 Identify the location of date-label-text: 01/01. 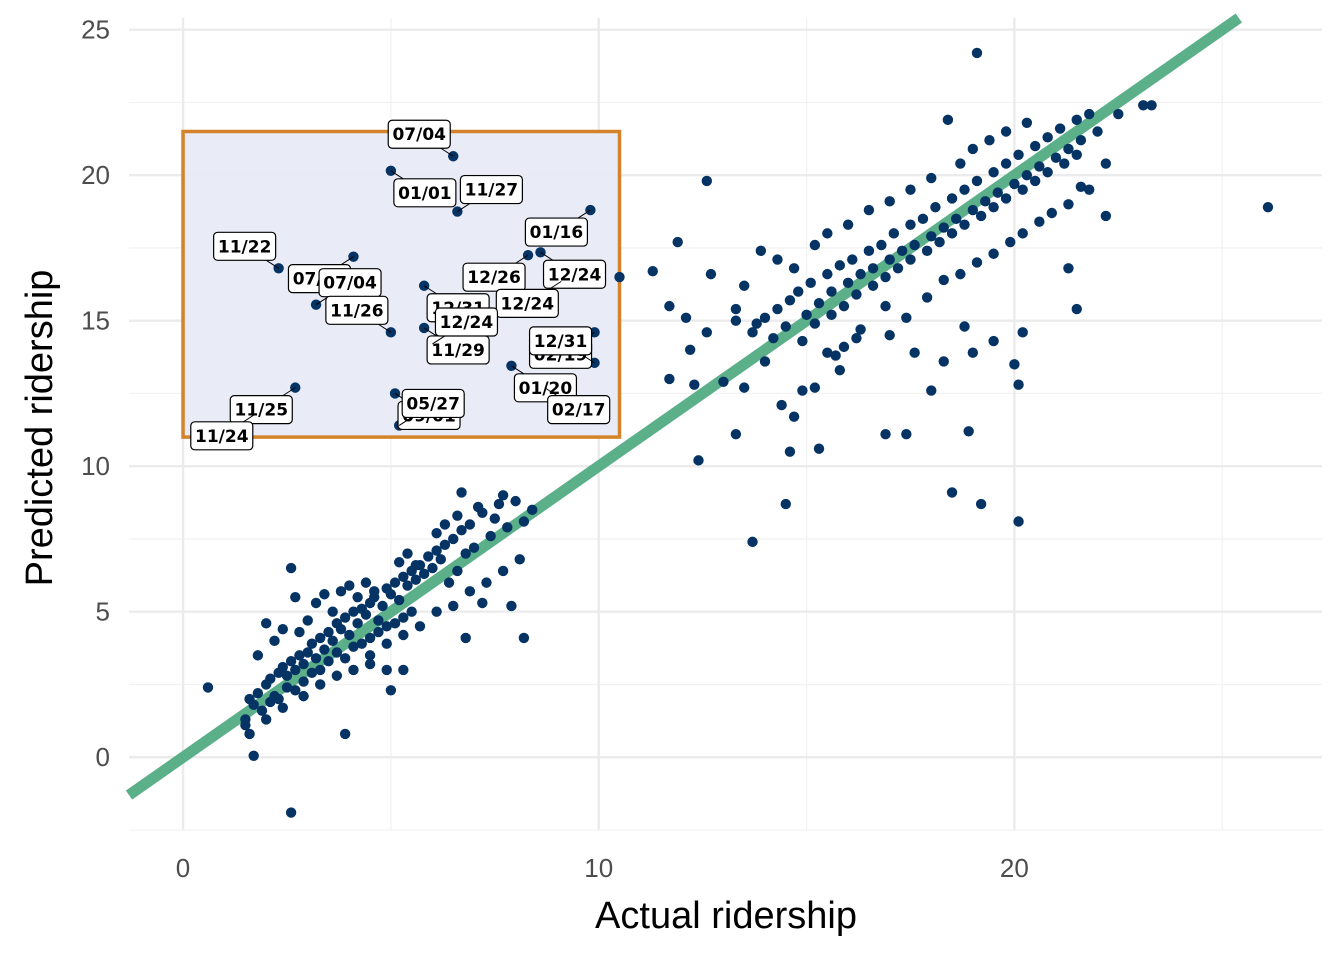
(425, 194).